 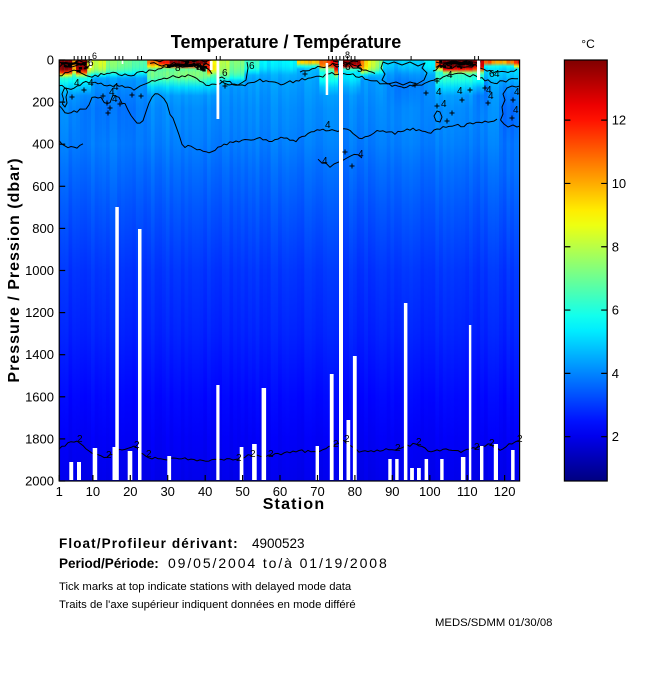 What do you see at coordinates (467, 491) in the screenshot?
I see `svg-text: 110` at bounding box center [467, 491].